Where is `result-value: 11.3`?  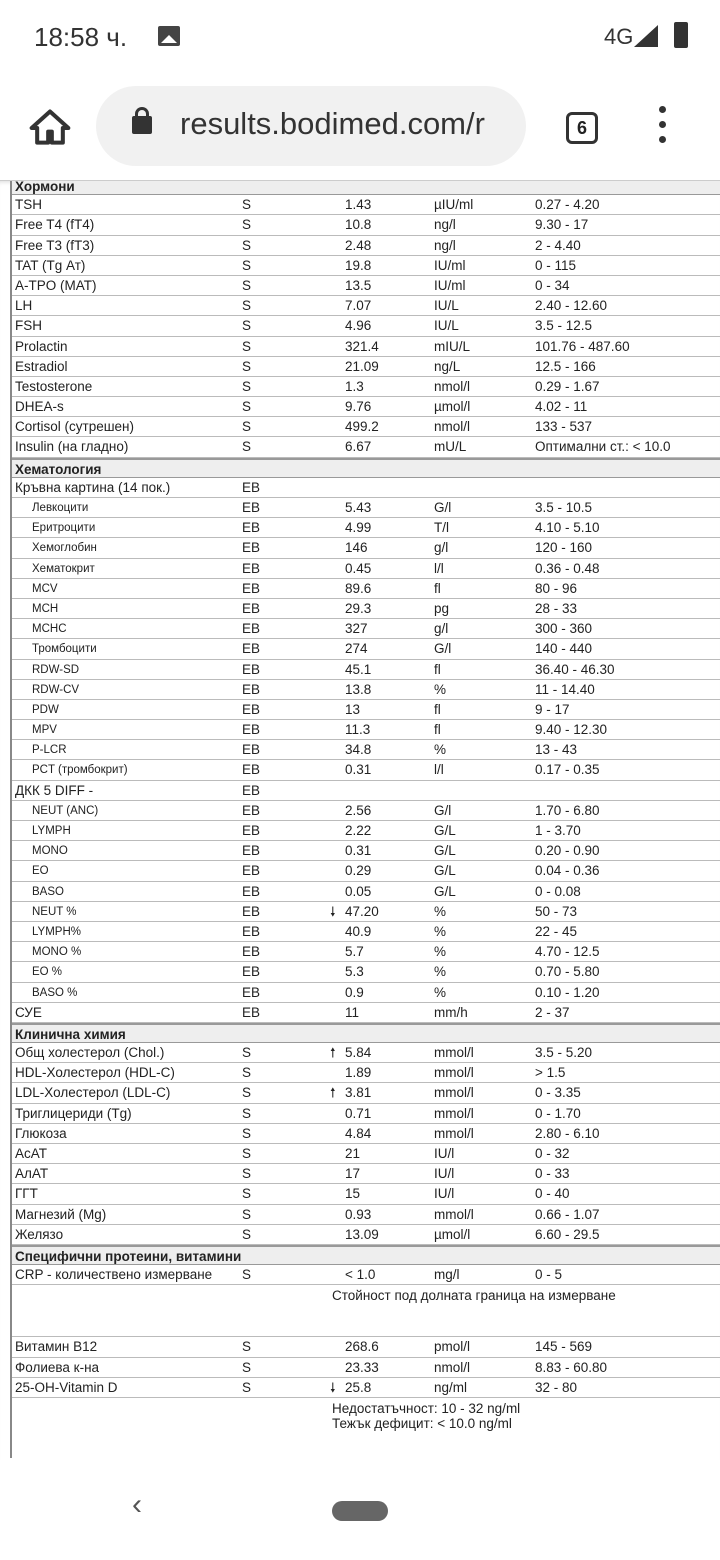 result-value: 11.3 is located at coordinates (358, 730).